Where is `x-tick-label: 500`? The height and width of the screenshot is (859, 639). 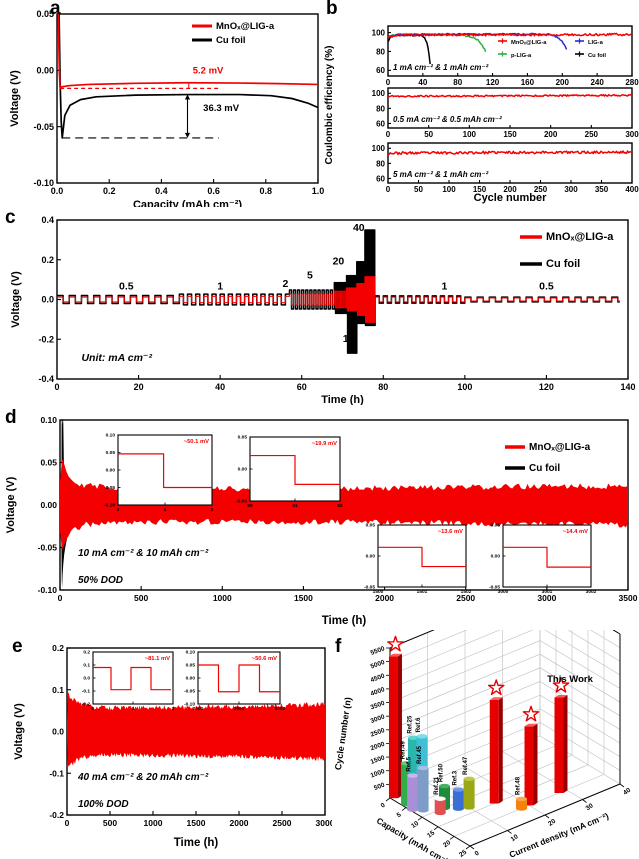 x-tick-label: 500 is located at coordinates (110, 823).